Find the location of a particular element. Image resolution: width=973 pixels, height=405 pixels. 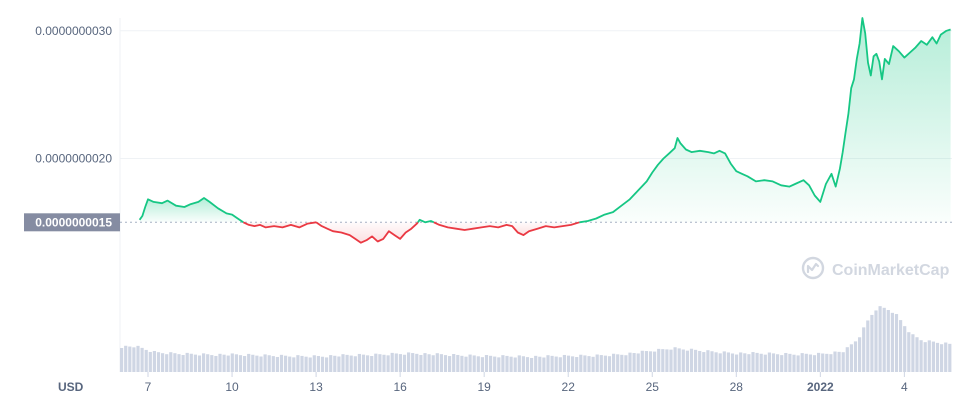

y-tick-label: 0.0000000020 is located at coordinates (73, 158).